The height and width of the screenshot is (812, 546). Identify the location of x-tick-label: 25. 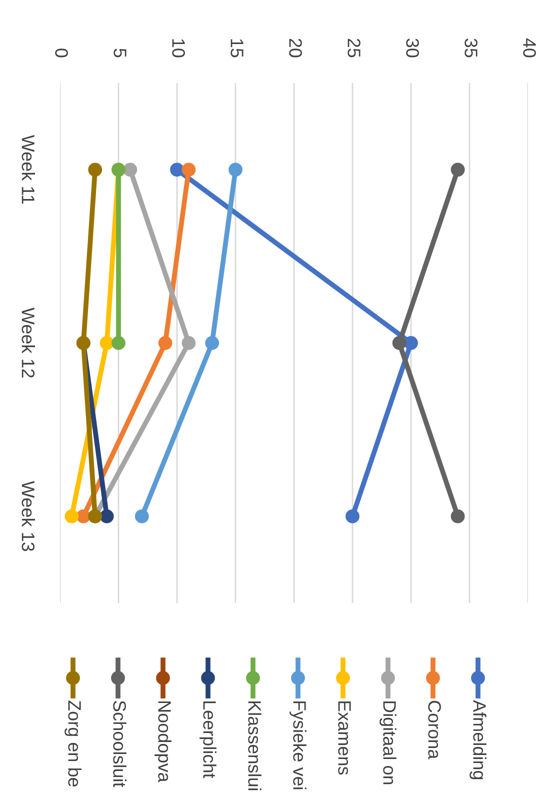
(354, 48).